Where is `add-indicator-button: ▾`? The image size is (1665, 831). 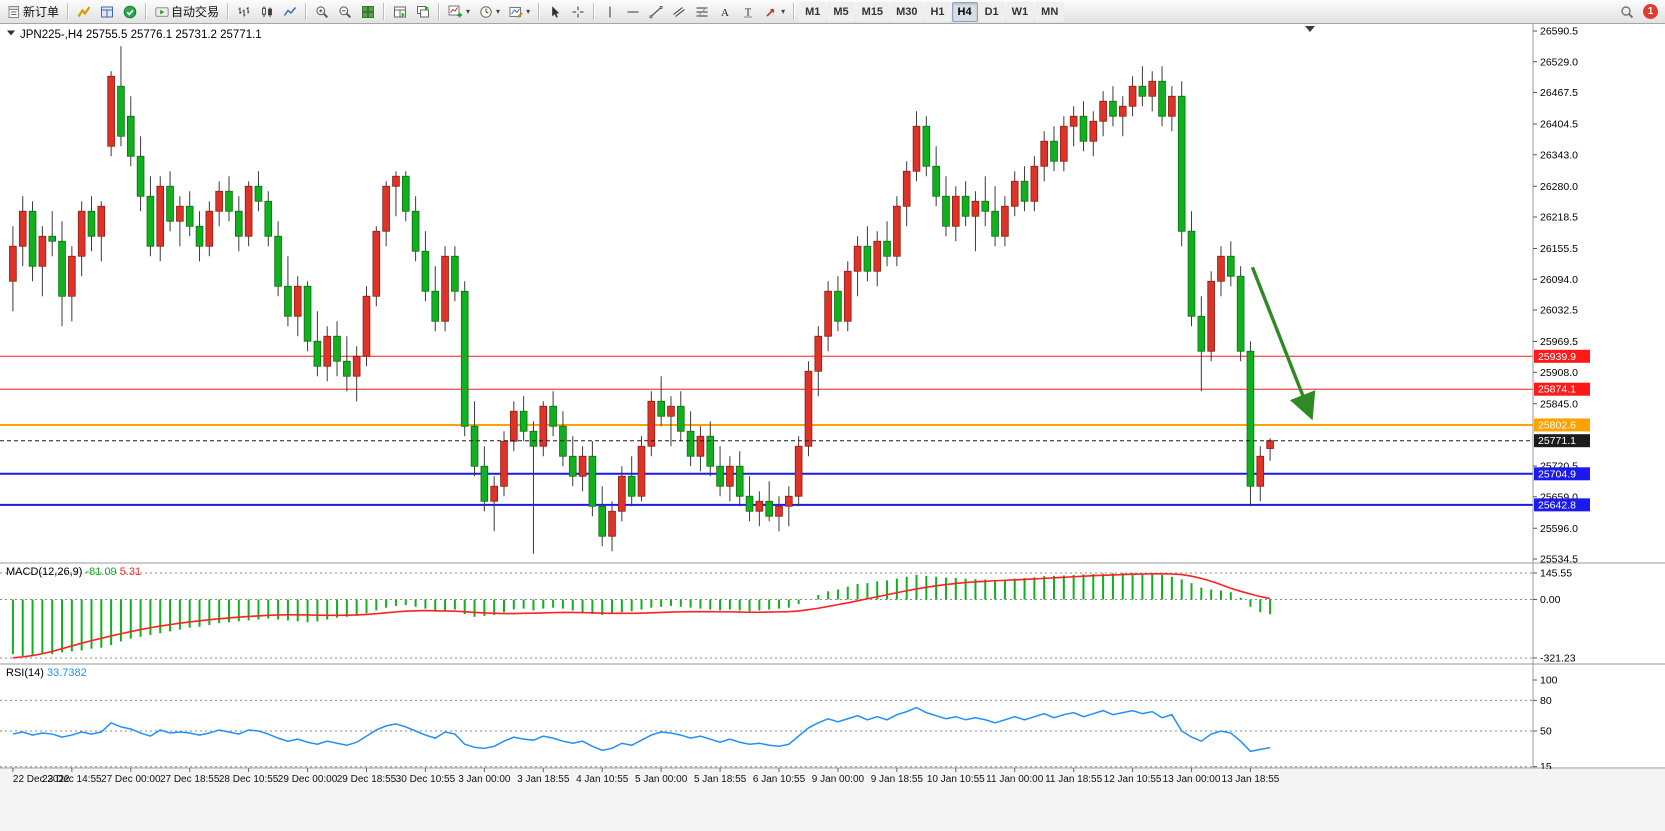
add-indicator-button: ▾ is located at coordinates (459, 12).